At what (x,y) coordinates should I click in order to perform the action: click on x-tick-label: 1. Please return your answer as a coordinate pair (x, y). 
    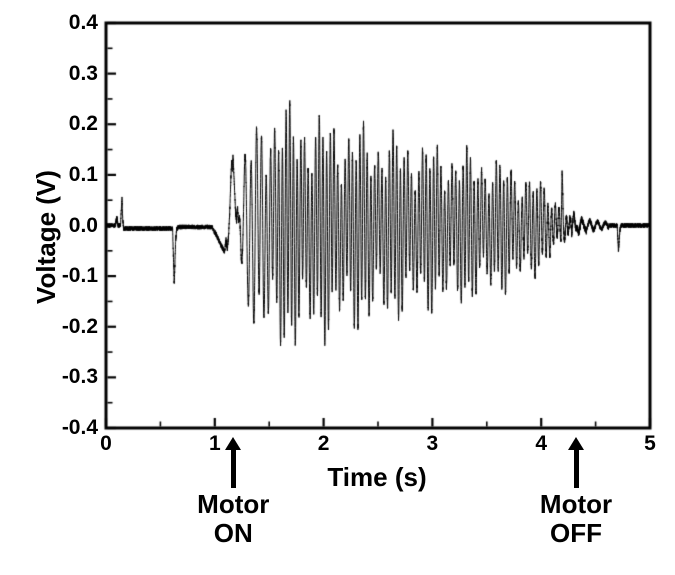
    Looking at the image, I should click on (214, 443).